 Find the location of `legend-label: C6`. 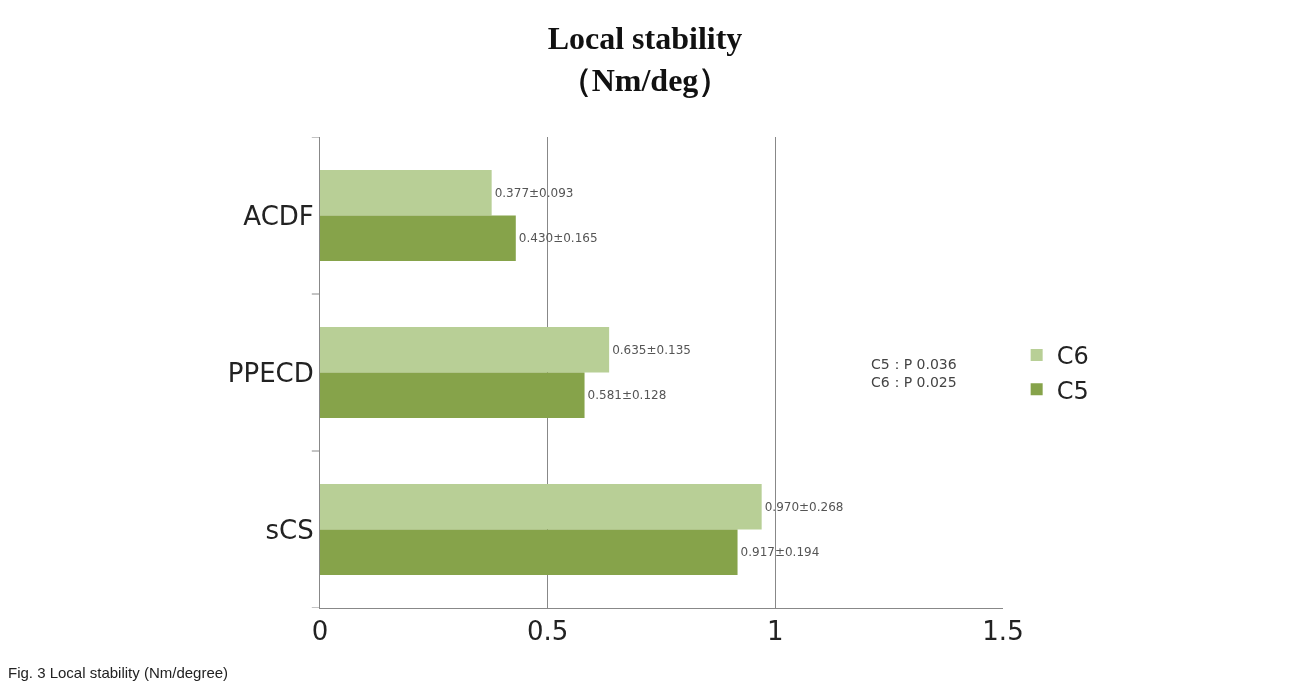

legend-label: C6 is located at coordinates (1072, 356).